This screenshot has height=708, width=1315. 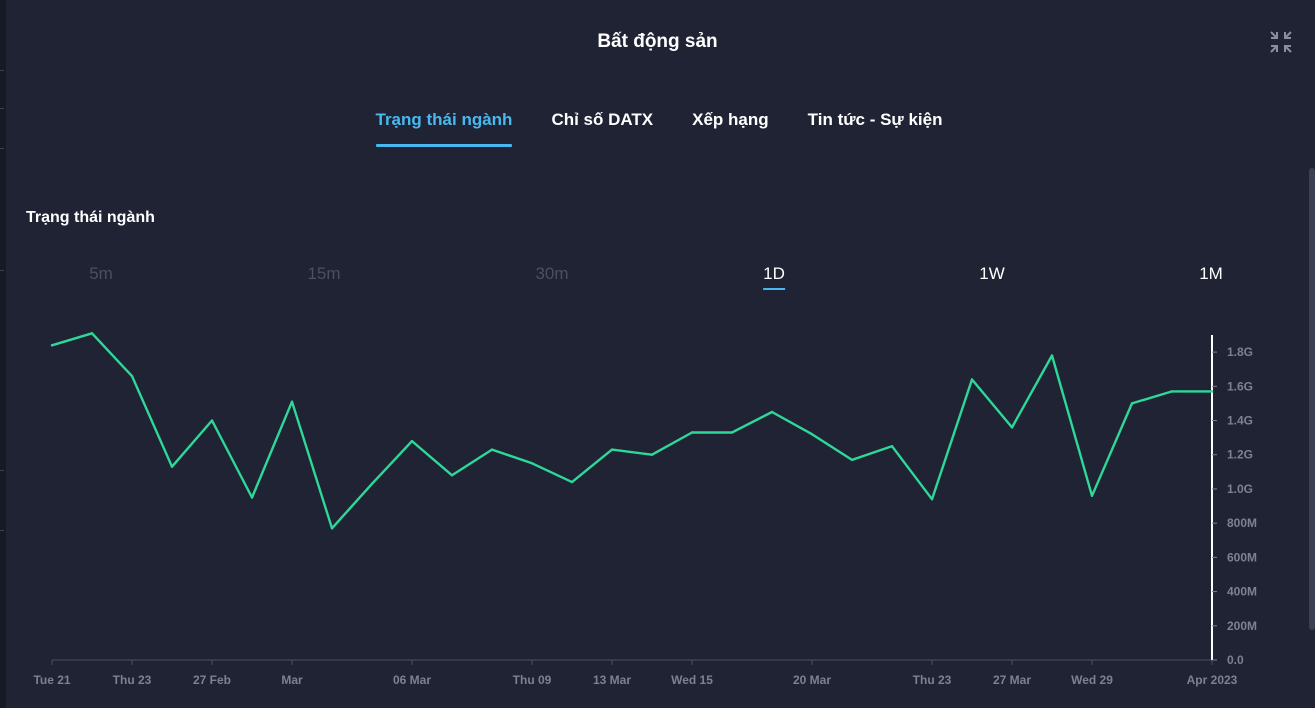 I want to click on range-1m: 1M, so click(x=1211, y=273).